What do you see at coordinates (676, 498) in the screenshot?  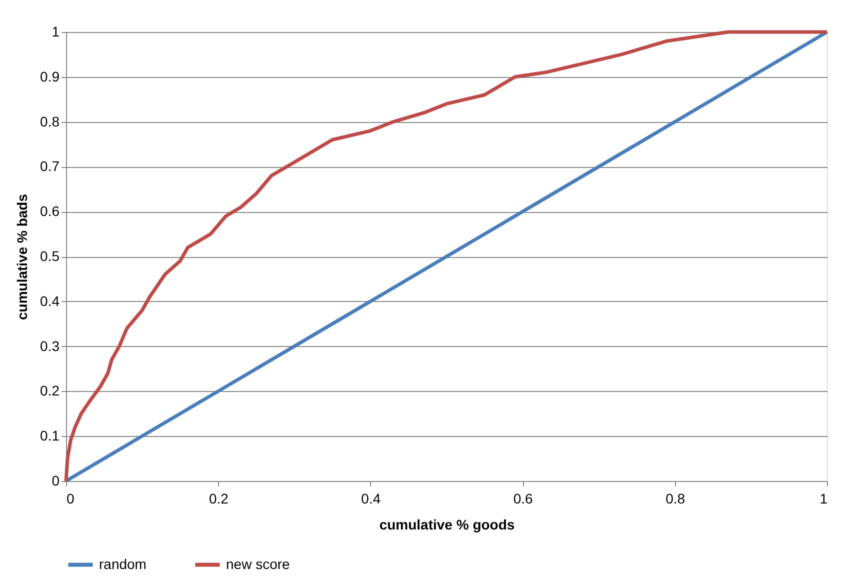 I see `x-tick-label: 0.8` at bounding box center [676, 498].